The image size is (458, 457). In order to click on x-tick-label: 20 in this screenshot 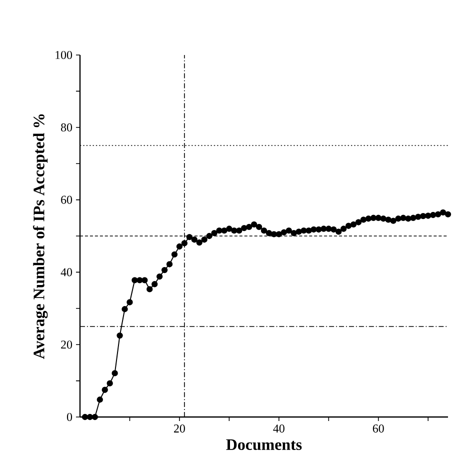, I will do `click(179, 428)`.